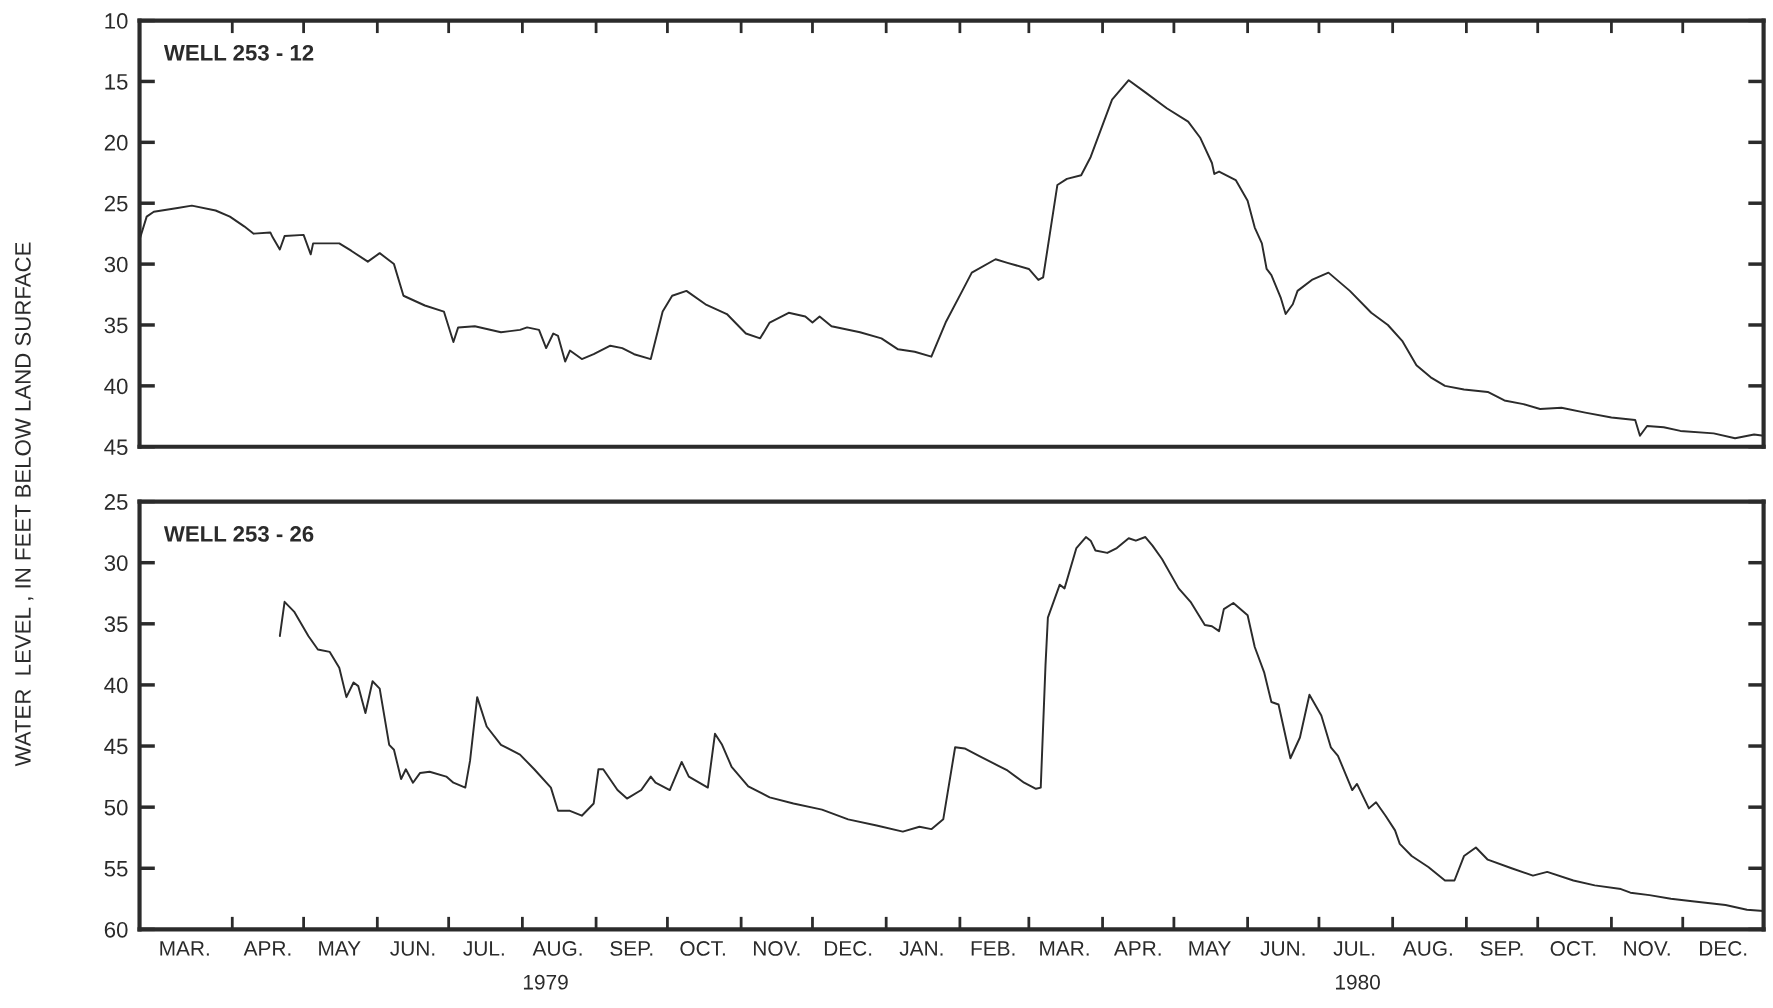  What do you see at coordinates (116, 929) in the screenshot?
I see `y-tick-label: 60` at bounding box center [116, 929].